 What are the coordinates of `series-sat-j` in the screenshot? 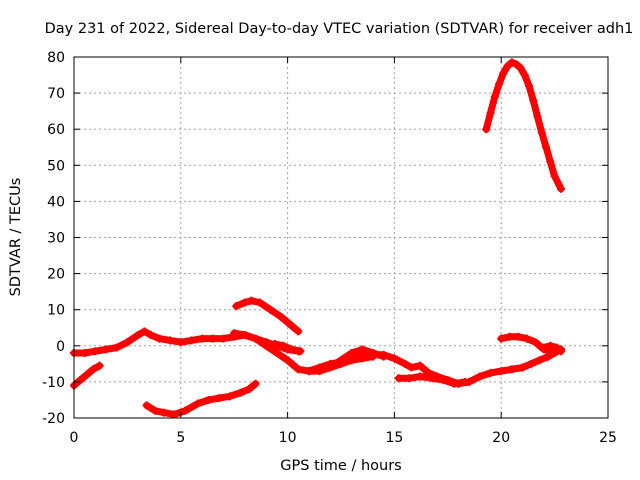 It's located at (524, 125).